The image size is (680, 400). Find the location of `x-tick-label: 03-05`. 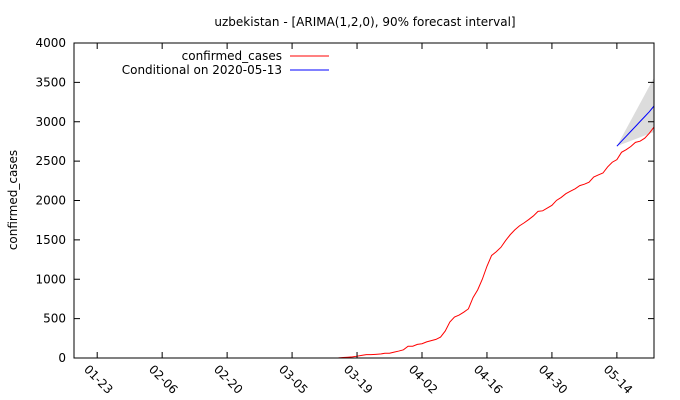

x-tick-label: 03-05 is located at coordinates (293, 379).